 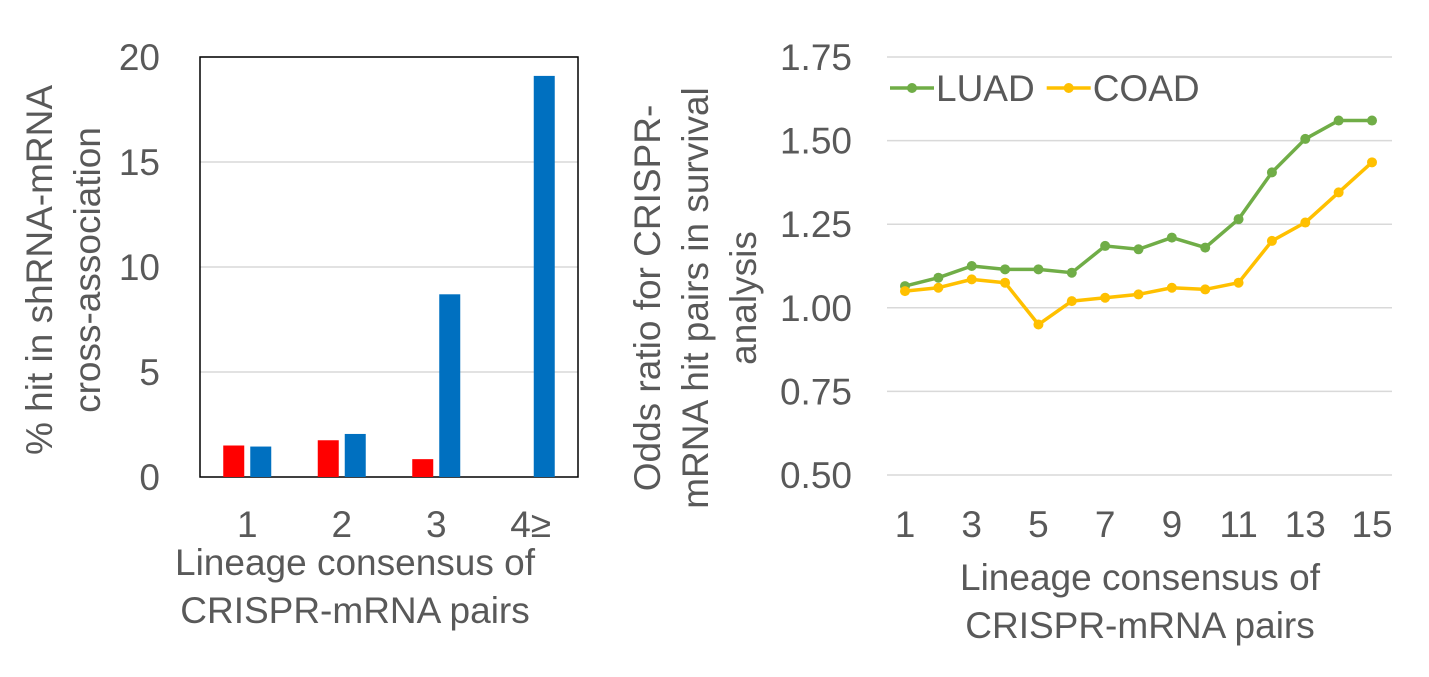 What do you see at coordinates (1305, 524) in the screenshot?
I see `x-tick-label: 13` at bounding box center [1305, 524].